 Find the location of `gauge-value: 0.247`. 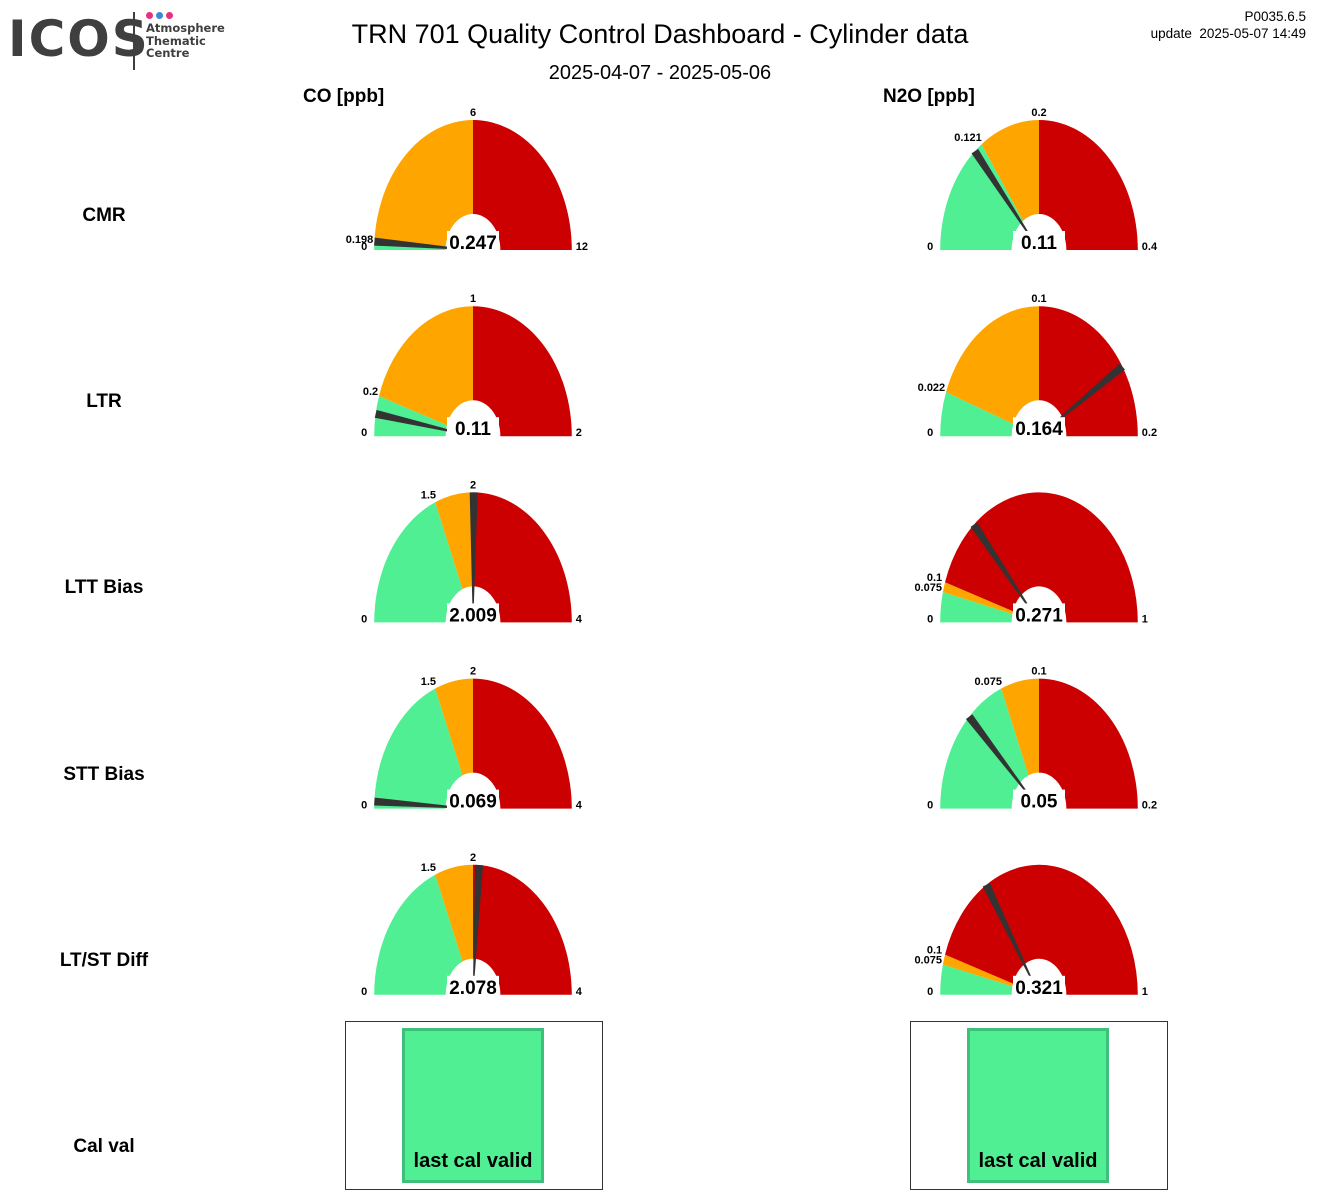

gauge-value: 0.247 is located at coordinates (473, 243).